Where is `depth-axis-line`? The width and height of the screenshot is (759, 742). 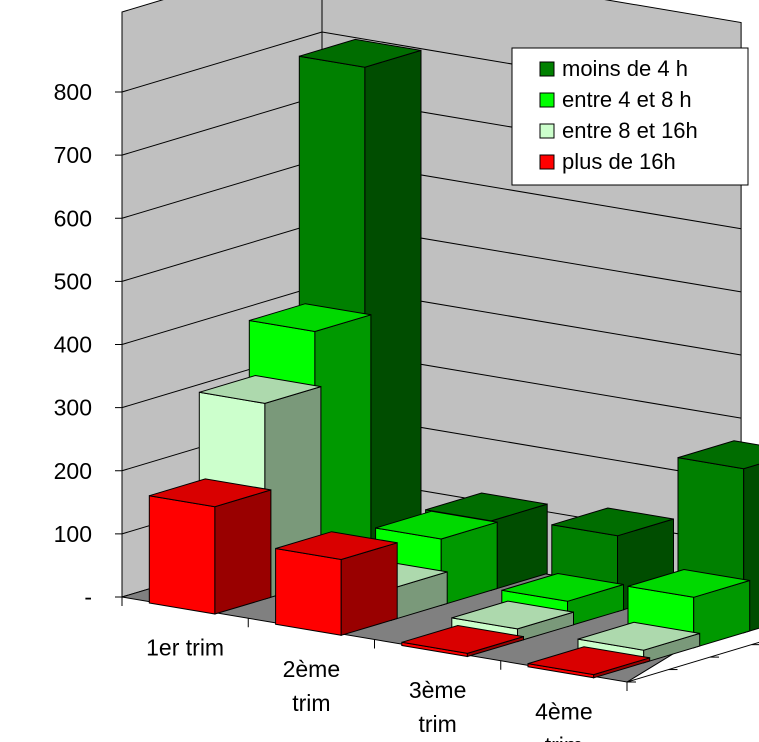 depth-axis-line is located at coordinates (692, 662).